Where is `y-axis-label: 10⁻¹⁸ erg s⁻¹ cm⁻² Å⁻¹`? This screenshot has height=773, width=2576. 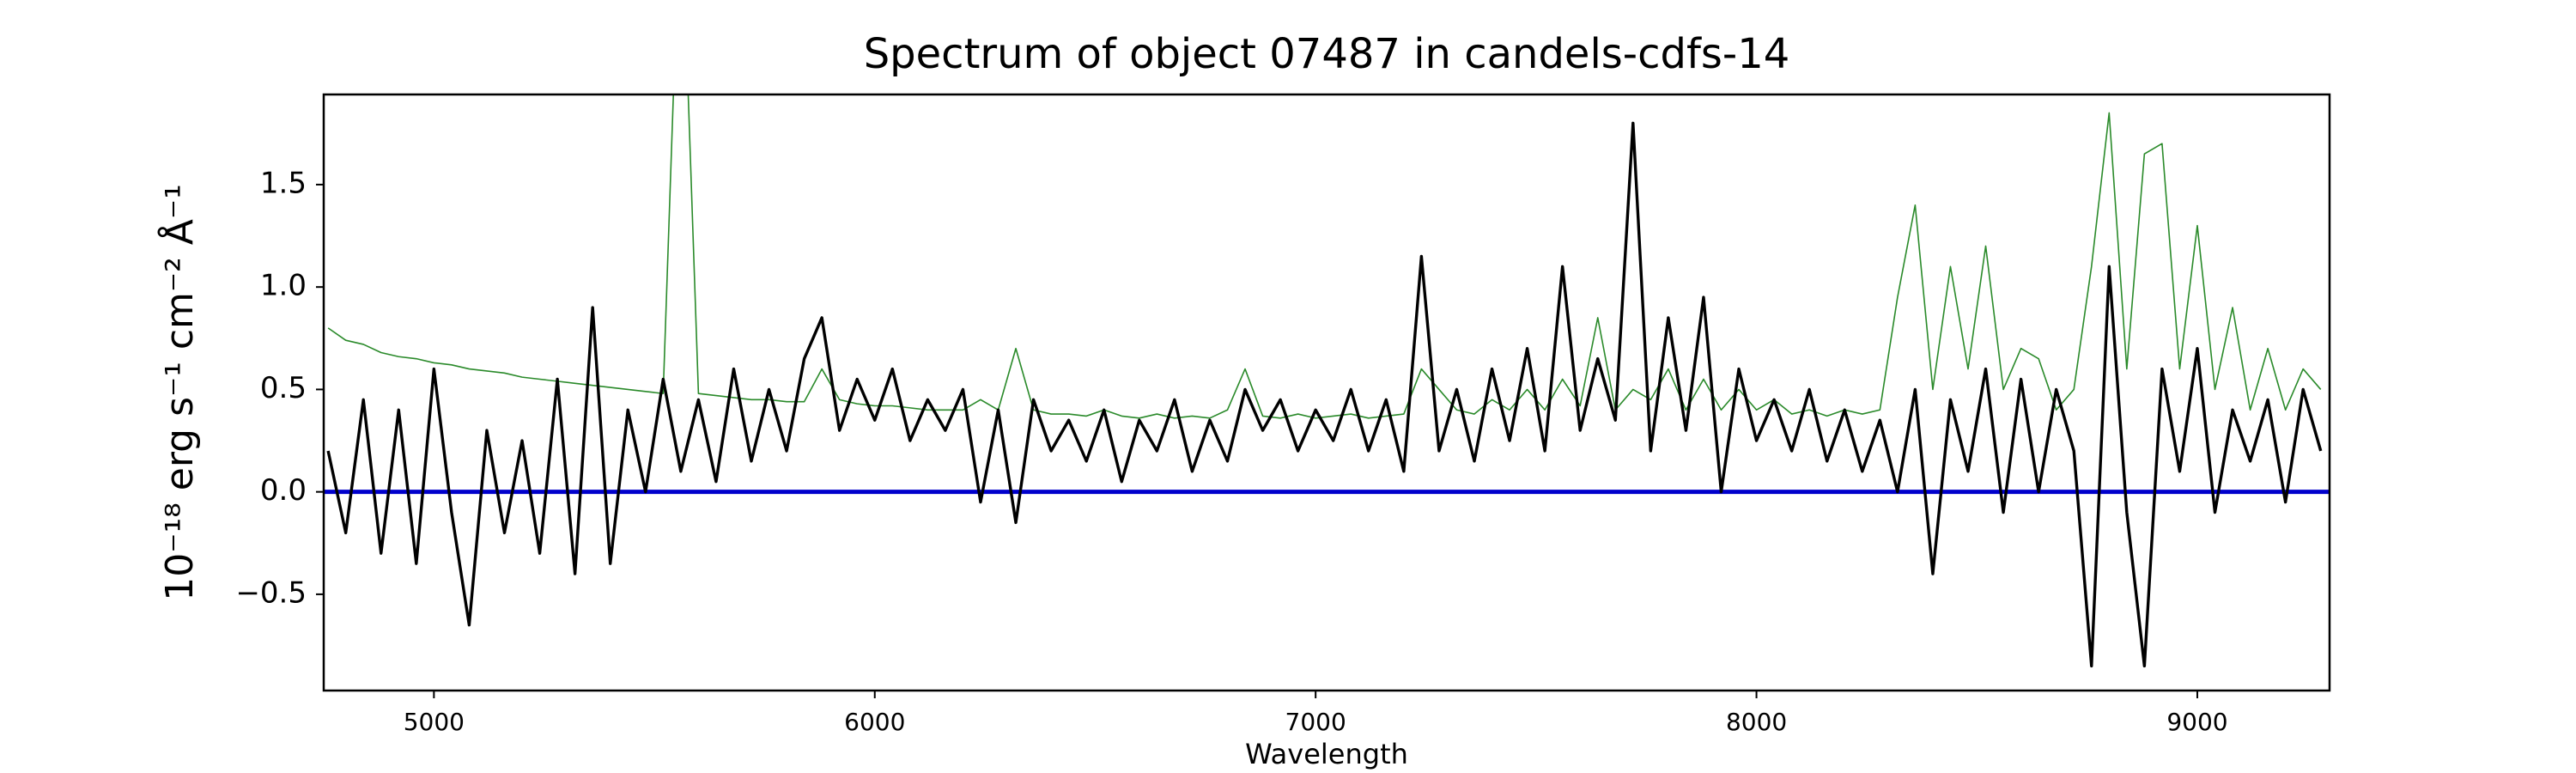
y-axis-label: 10⁻¹⁸ erg s⁻¹ cm⁻² Å⁻¹ is located at coordinates (179, 392).